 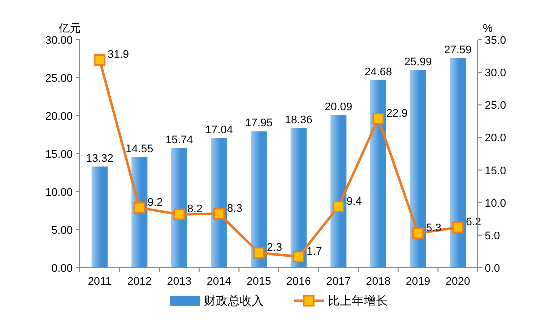 I want to click on data-label: 9.4, so click(x=354, y=202).